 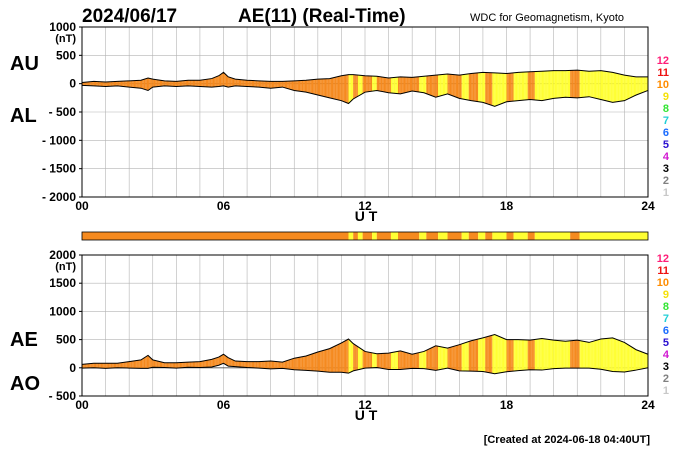 I want to click on y-tick-label: 1500, so click(x=62, y=283).